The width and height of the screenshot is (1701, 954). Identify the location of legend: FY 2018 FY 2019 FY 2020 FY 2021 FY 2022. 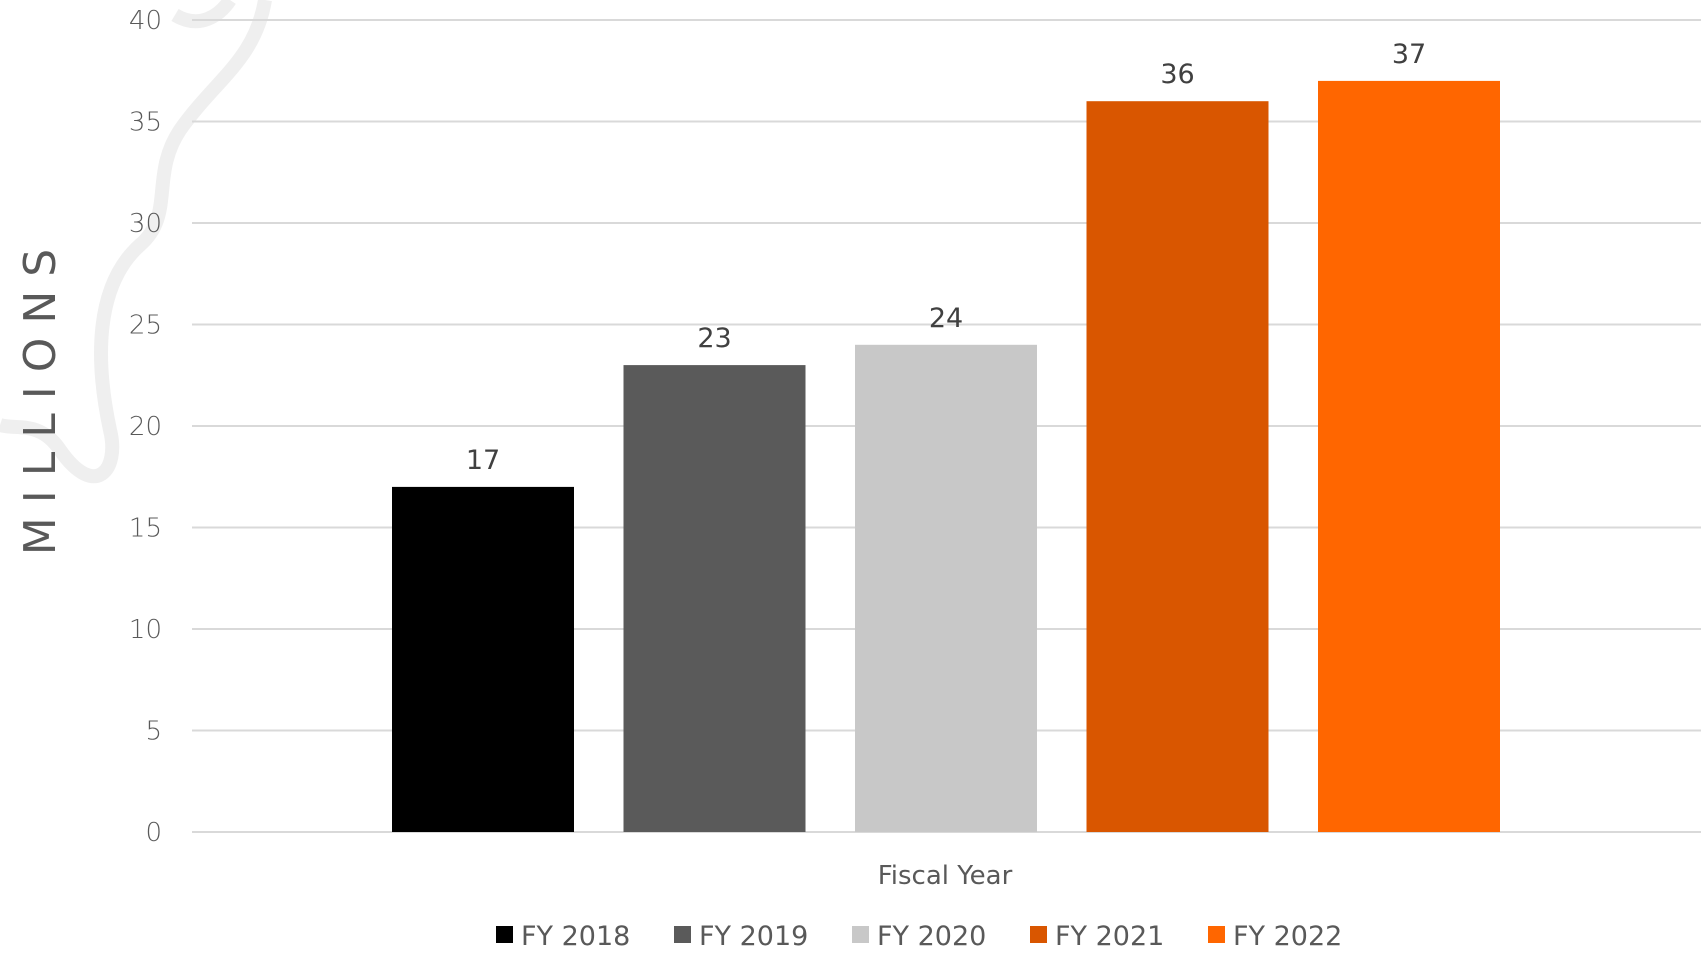
(919, 936).